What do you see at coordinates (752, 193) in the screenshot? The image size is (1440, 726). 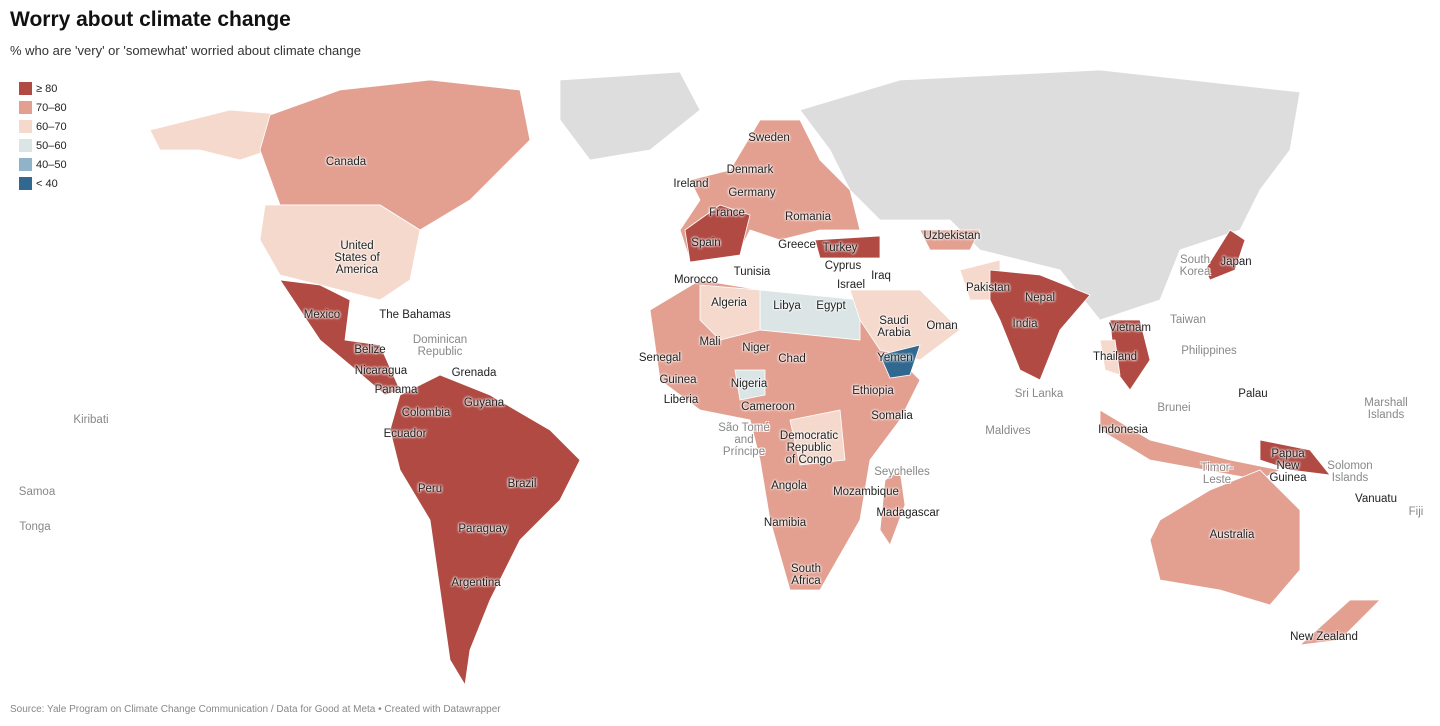 I see `country-label: Germany` at bounding box center [752, 193].